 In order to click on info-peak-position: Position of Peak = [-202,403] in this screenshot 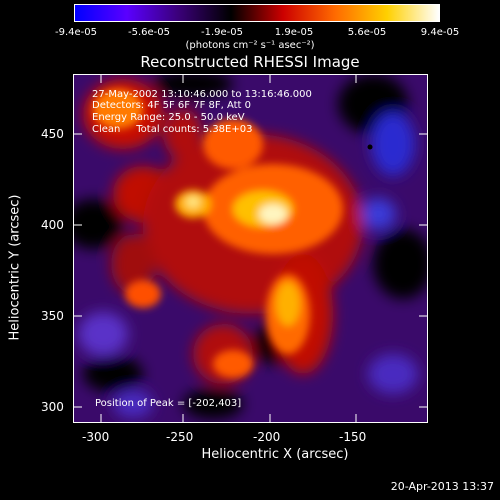, I will do `click(168, 403)`.